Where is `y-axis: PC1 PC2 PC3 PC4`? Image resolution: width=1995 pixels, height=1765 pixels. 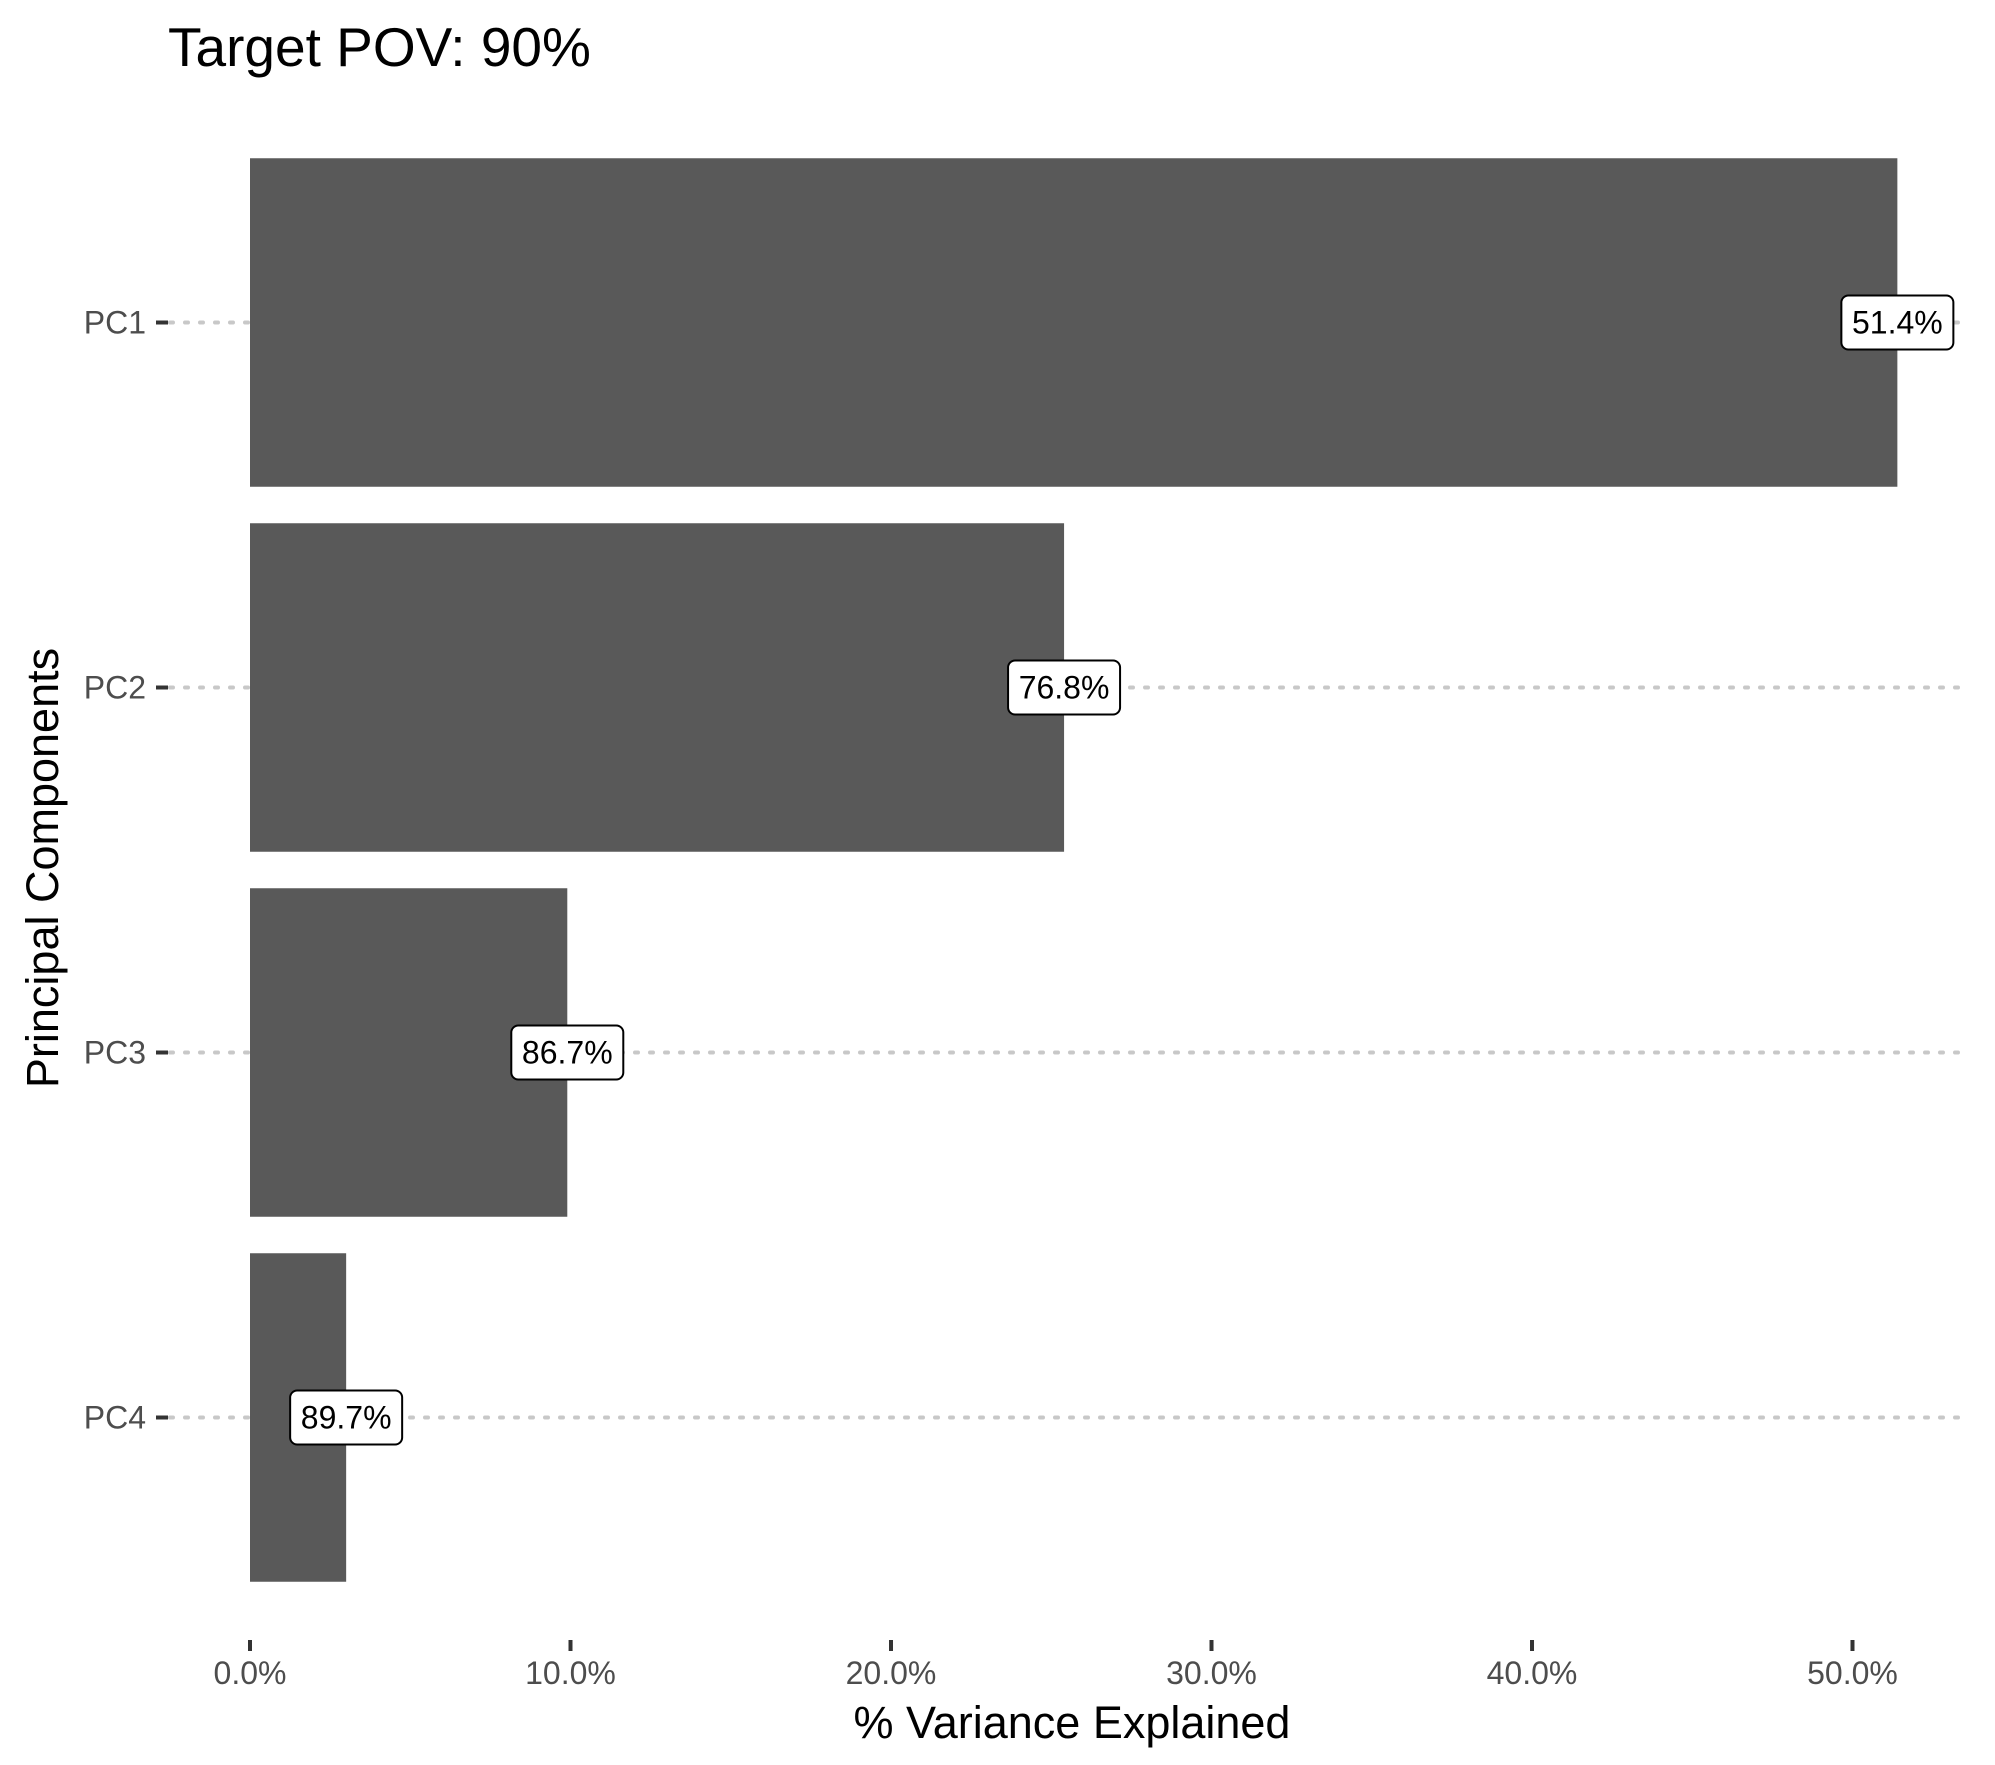 y-axis: PC1 PC2 PC3 PC4 is located at coordinates (126, 870).